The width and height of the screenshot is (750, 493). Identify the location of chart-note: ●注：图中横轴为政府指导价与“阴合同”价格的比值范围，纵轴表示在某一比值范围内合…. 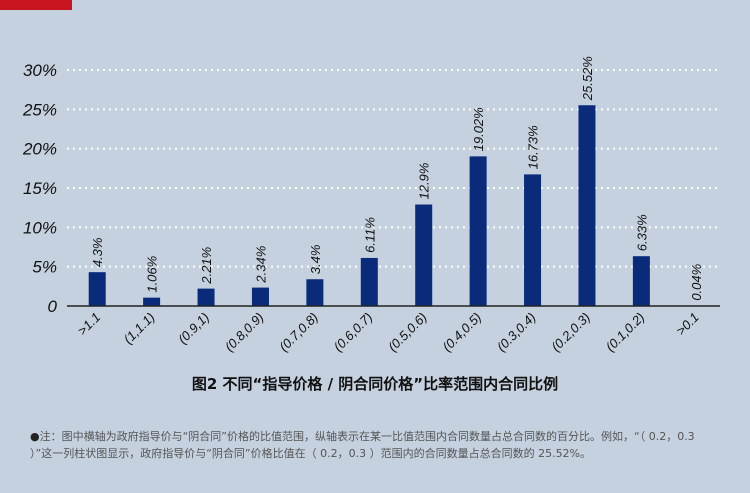
(375, 445).